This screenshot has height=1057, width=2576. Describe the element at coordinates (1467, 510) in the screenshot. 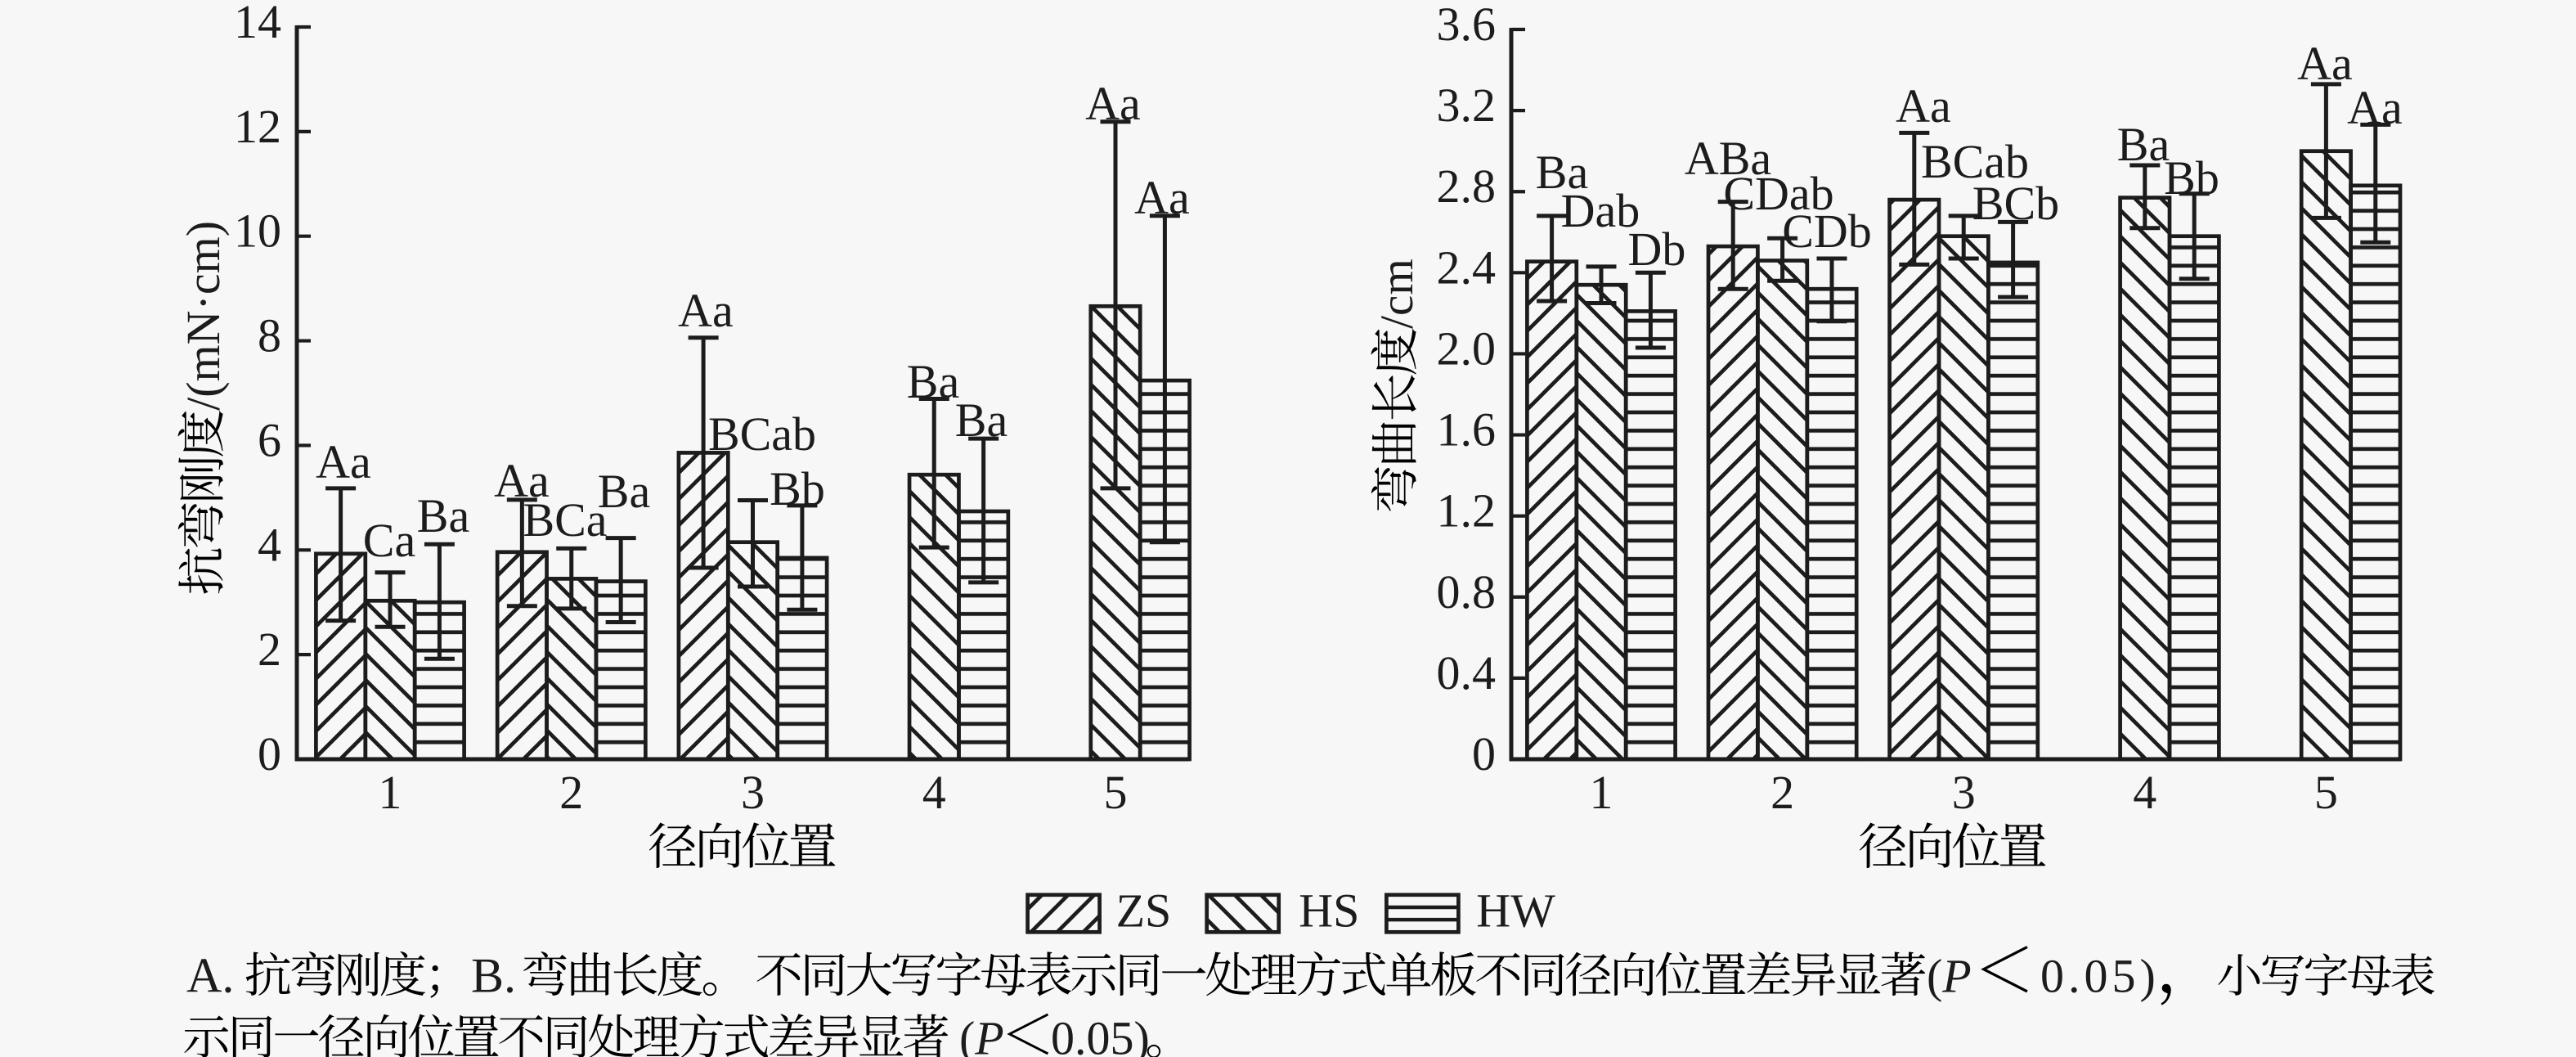

I see `svg-text: 1.2` at that location.